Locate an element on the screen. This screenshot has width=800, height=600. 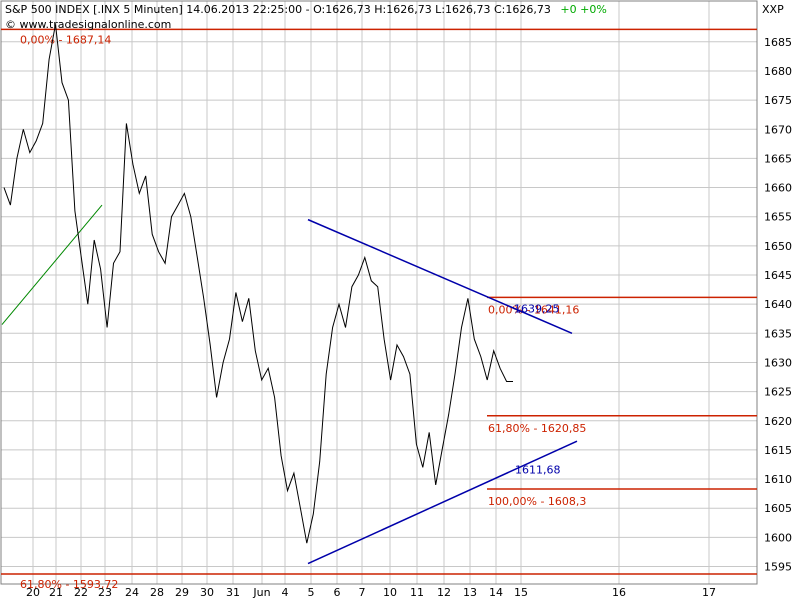
y-tick-label: 1630 is located at coordinates (778, 362).